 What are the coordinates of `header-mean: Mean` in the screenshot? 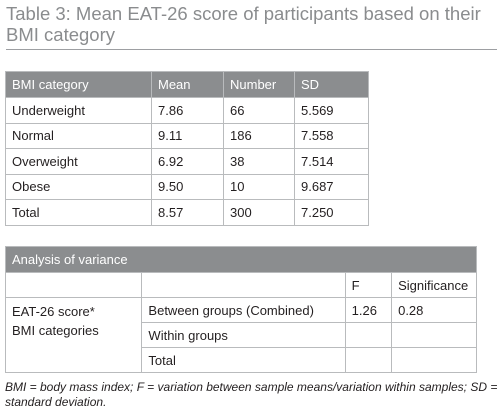 It's located at (187, 84).